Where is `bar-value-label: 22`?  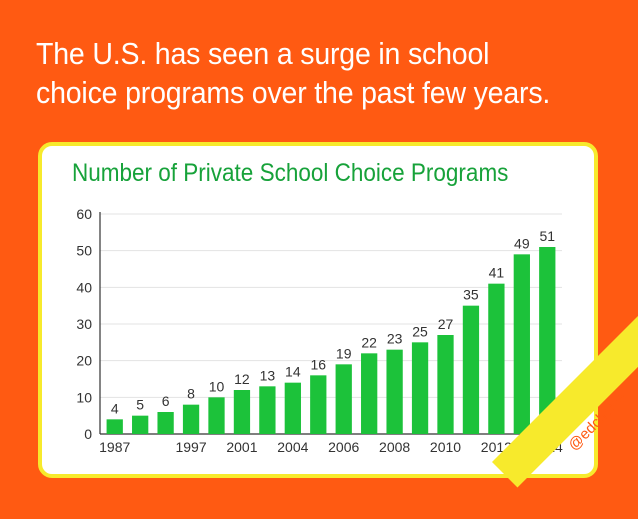
bar-value-label: 22 is located at coordinates (369, 342).